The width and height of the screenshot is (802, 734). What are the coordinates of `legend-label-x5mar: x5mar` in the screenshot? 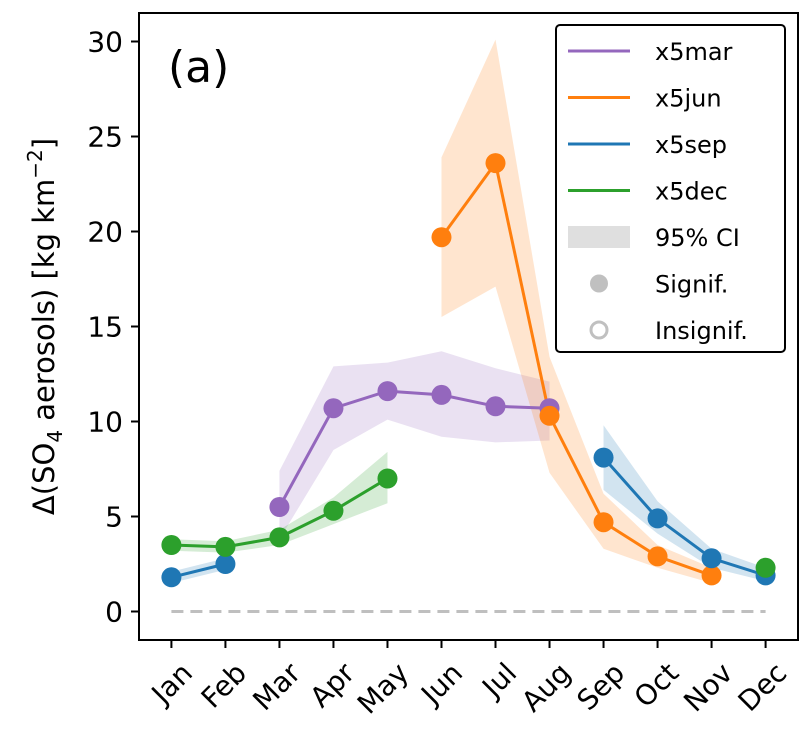 It's located at (694, 52).